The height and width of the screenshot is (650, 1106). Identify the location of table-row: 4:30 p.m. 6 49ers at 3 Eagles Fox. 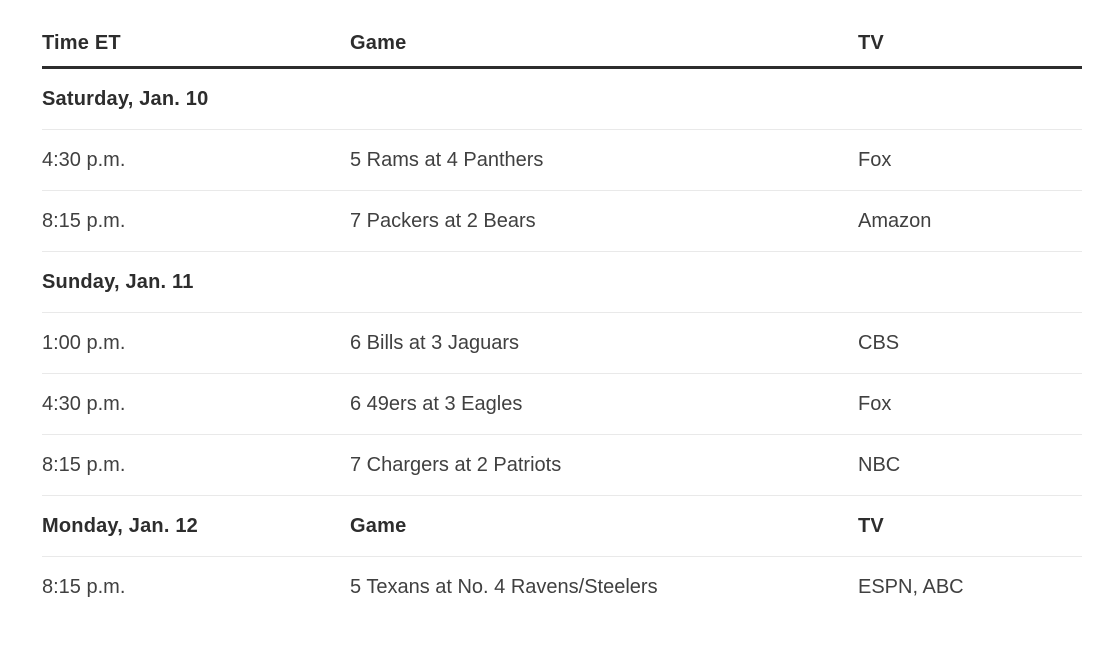
(562, 403).